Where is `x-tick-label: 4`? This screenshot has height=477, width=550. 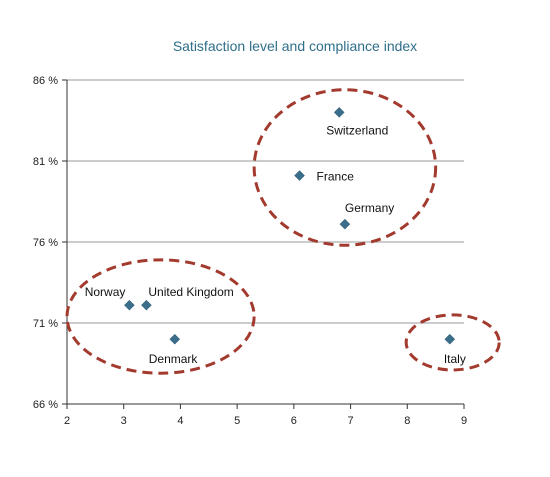 x-tick-label: 4 is located at coordinates (180, 421).